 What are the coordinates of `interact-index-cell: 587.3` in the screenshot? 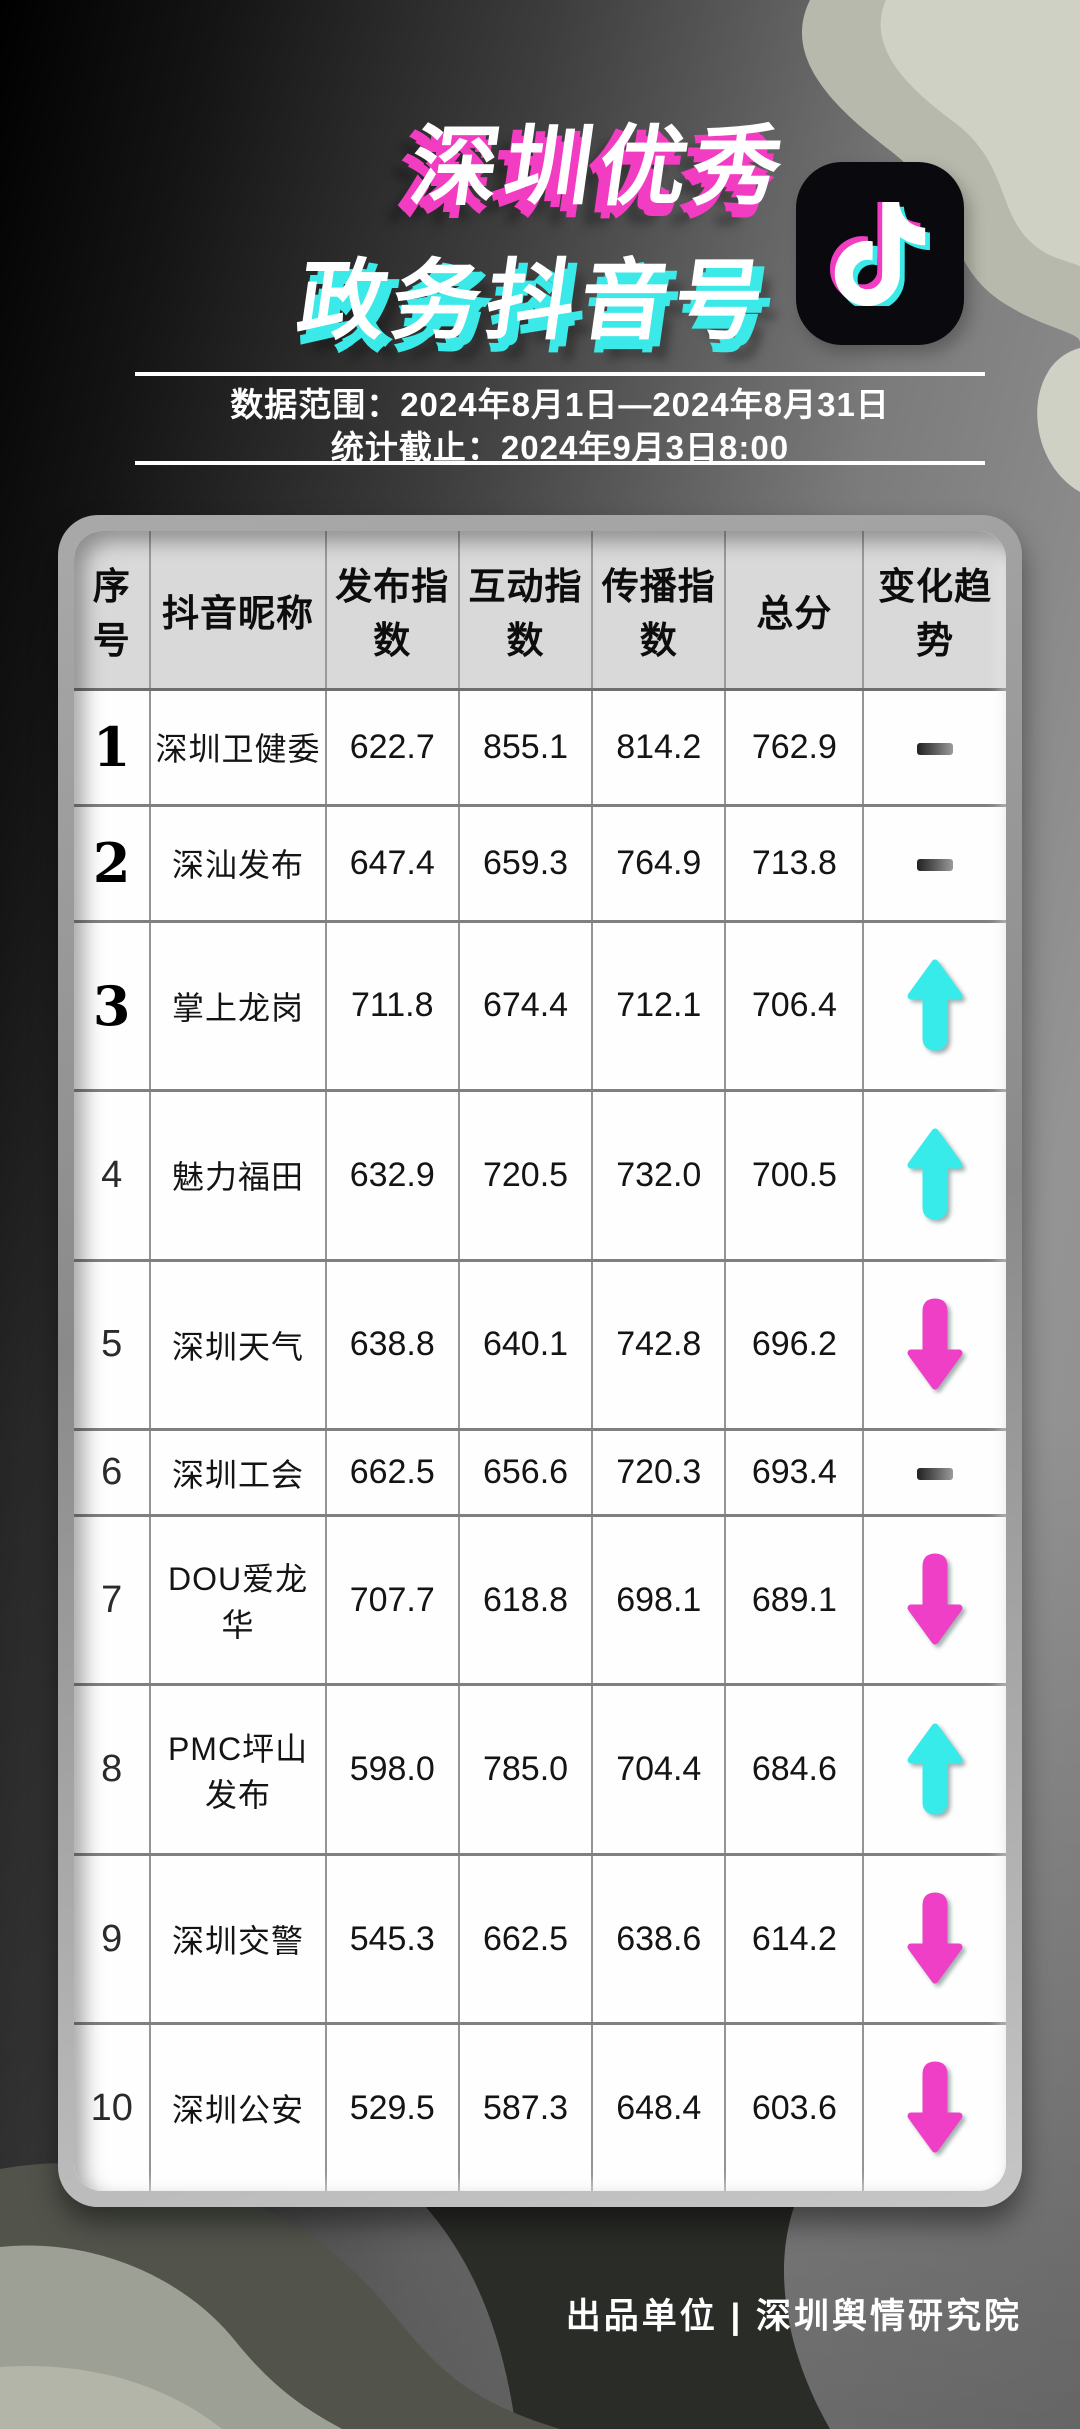 It's located at (525, 2106).